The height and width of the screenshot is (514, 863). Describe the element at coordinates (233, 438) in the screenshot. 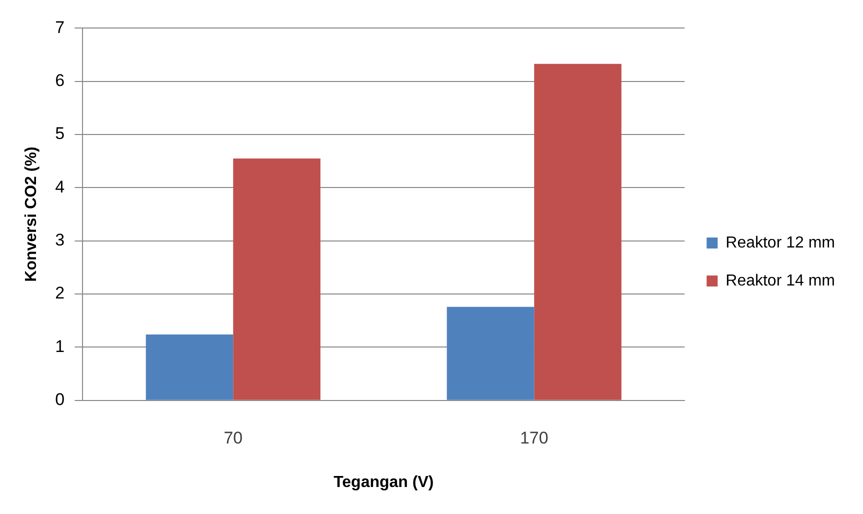

I see `x-tick-label: 70` at that location.